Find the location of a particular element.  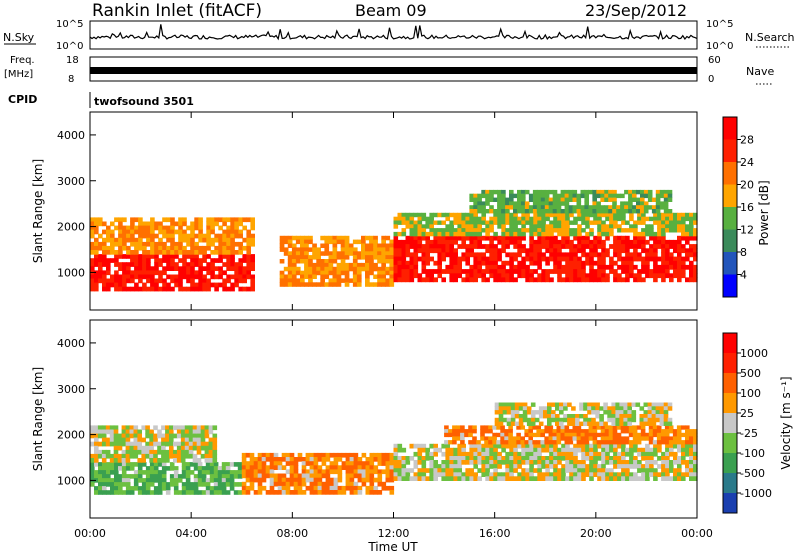

power-colorbar-swatch is located at coordinates (730, 195).